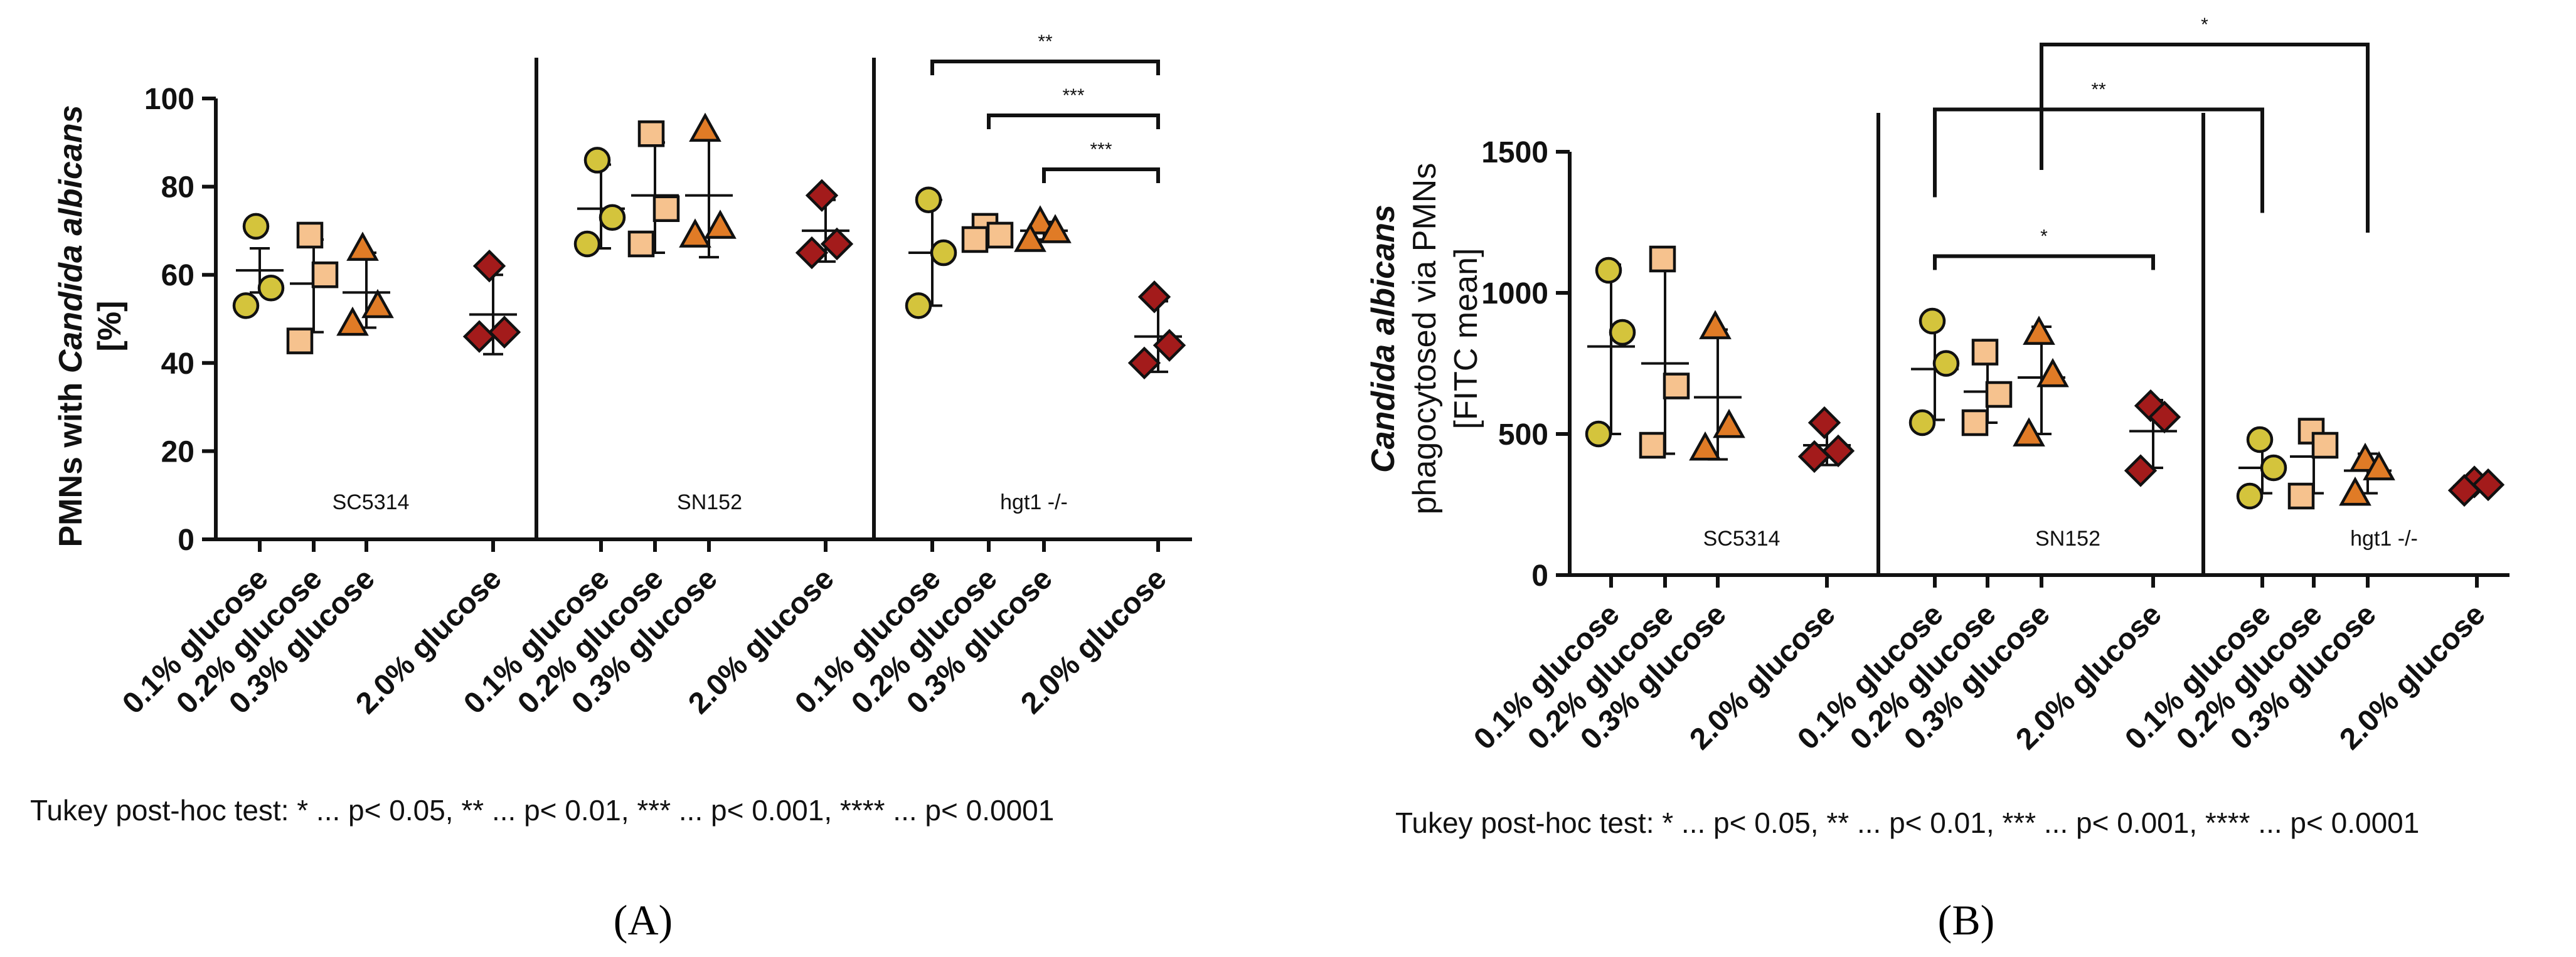 This screenshot has height=957, width=2576. What do you see at coordinates (178, 187) in the screenshot?
I see `undefined-y-tick-label-80: 80` at bounding box center [178, 187].